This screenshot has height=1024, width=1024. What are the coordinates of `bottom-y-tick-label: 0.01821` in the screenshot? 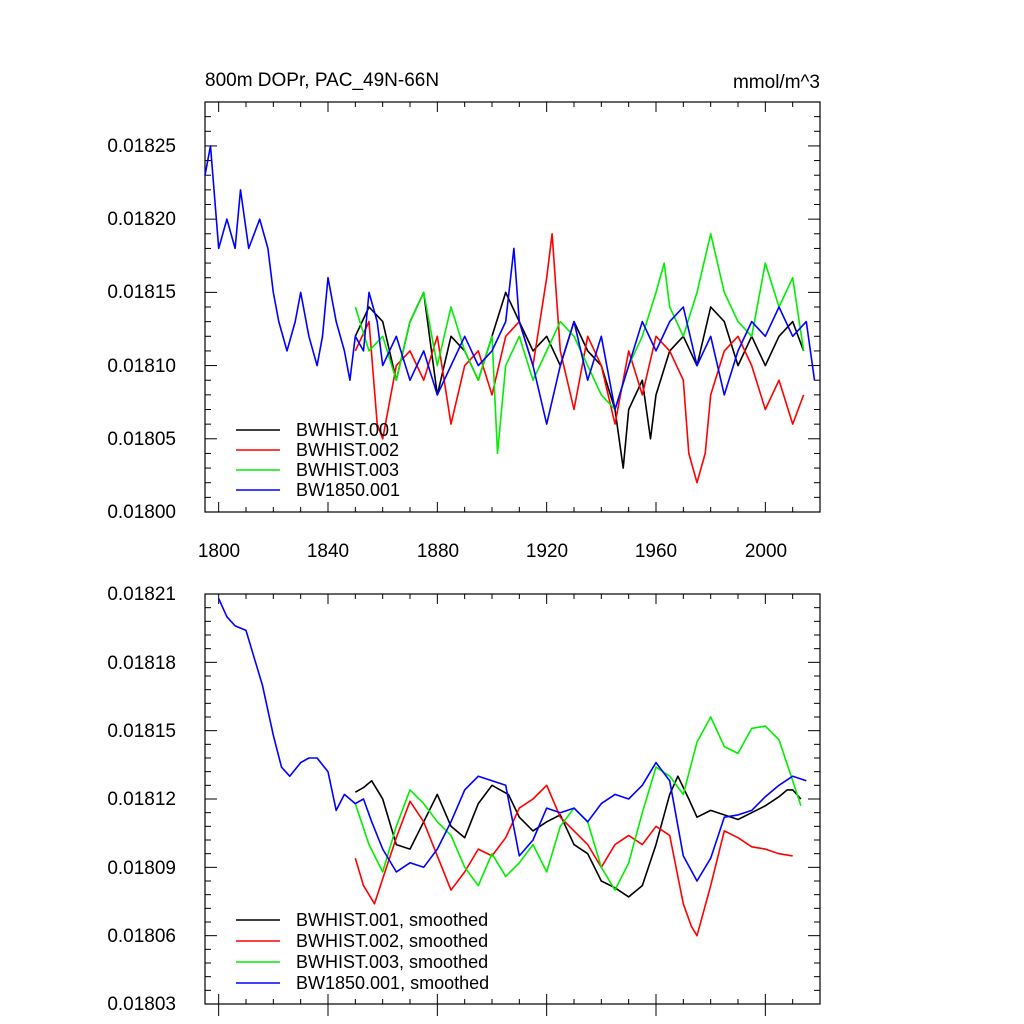 It's located at (141, 594).